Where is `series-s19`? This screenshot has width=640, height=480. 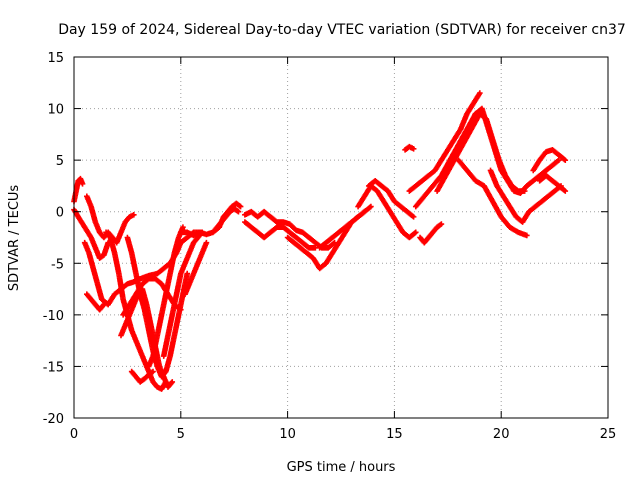
series-s19 is located at coordinates (342, 229).